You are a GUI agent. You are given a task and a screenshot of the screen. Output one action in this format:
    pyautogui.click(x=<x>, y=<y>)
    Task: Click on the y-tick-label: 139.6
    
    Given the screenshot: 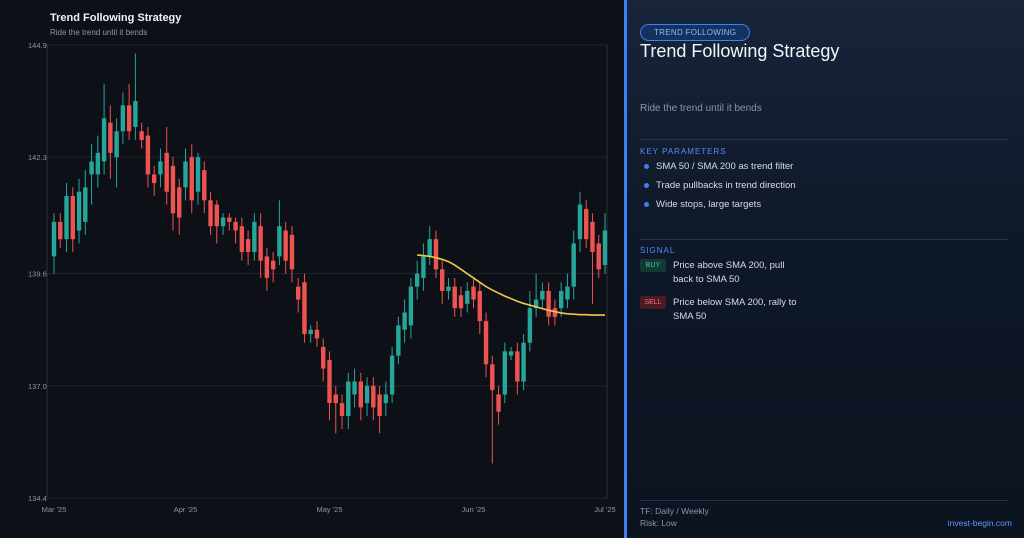 What is the action you would take?
    pyautogui.click(x=37, y=274)
    